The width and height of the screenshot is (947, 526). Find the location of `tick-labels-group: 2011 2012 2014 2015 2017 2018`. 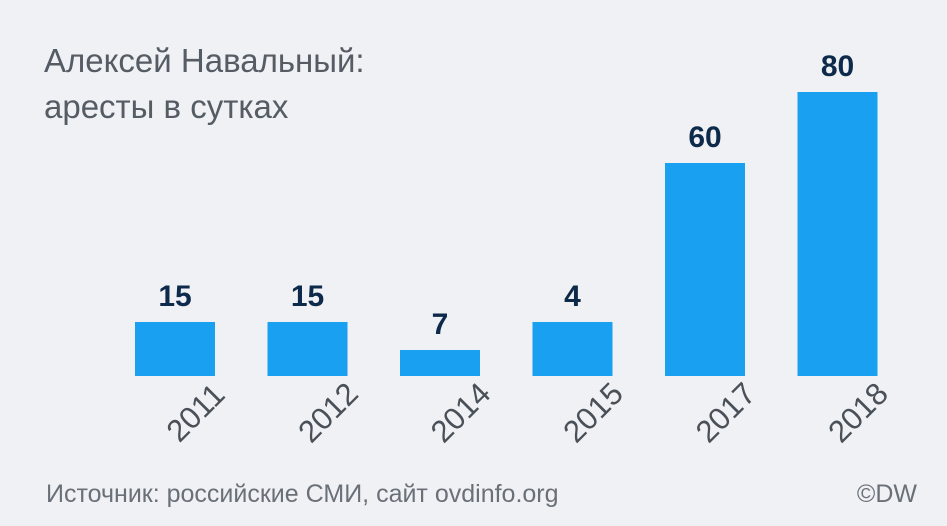

tick-labels-group: 2011 2012 2014 2015 2017 2018 is located at coordinates (527, 413).